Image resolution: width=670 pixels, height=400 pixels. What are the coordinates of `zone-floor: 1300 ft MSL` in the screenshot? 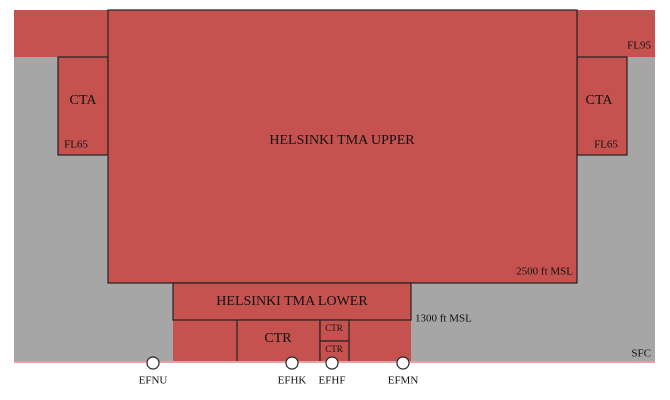 It's located at (443, 319).